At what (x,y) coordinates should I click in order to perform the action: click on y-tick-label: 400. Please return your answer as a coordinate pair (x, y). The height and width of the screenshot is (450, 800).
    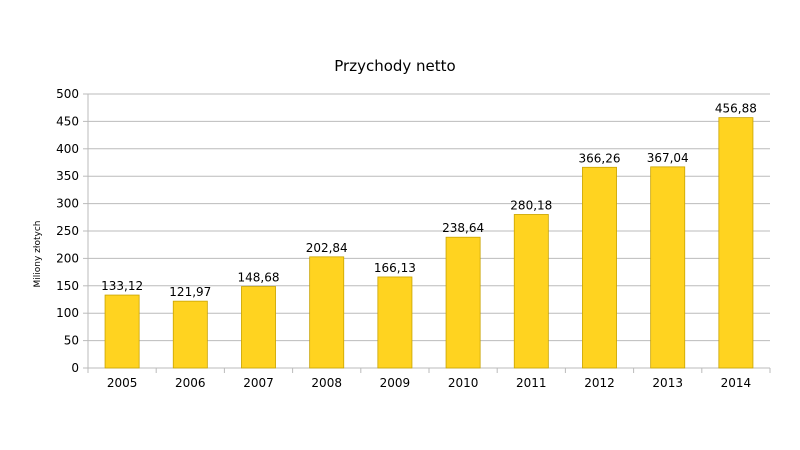
    Looking at the image, I should click on (67, 149).